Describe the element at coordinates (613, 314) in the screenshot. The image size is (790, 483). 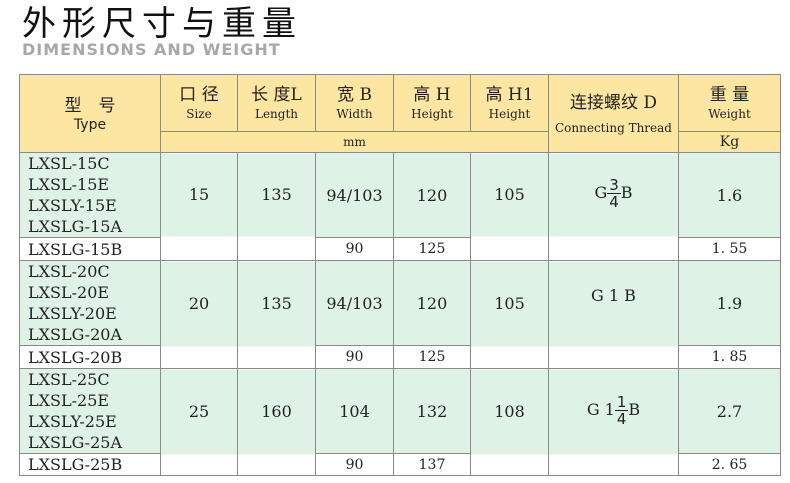
I see `thread-cell: G 1 B` at that location.